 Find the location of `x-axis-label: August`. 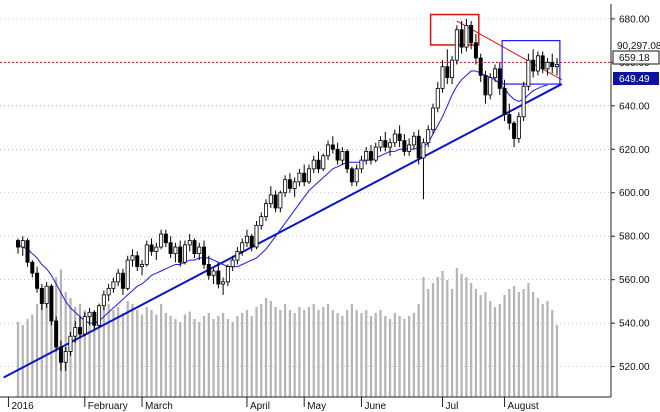

x-axis-label: August is located at coordinates (523, 406).